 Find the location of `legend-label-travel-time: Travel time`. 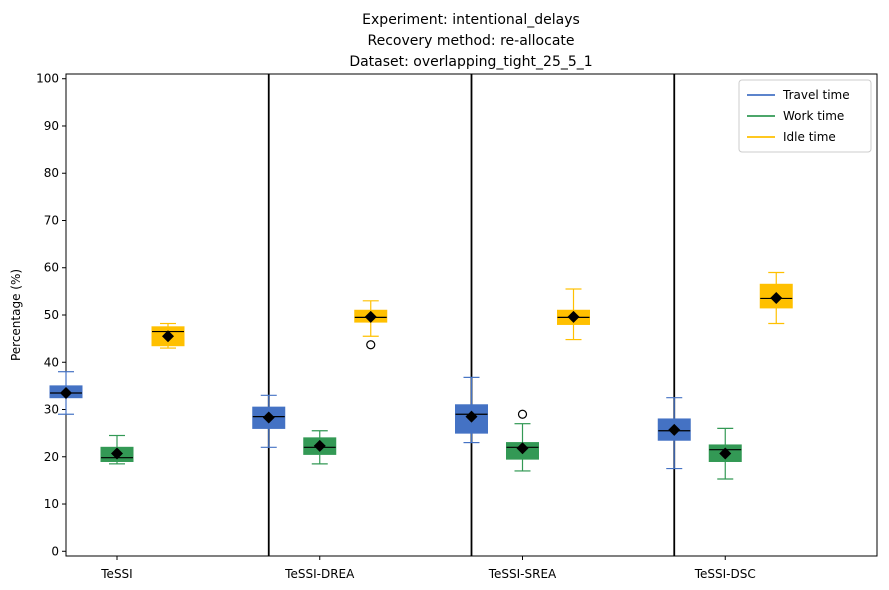

legend-label-travel-time: Travel time is located at coordinates (816, 95).